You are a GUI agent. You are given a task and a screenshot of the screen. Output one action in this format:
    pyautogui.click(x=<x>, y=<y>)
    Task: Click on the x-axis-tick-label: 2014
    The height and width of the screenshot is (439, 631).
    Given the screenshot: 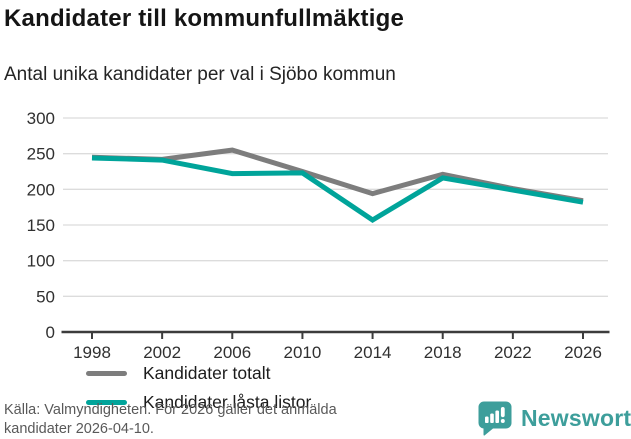 What is the action you would take?
    pyautogui.click(x=373, y=352)
    